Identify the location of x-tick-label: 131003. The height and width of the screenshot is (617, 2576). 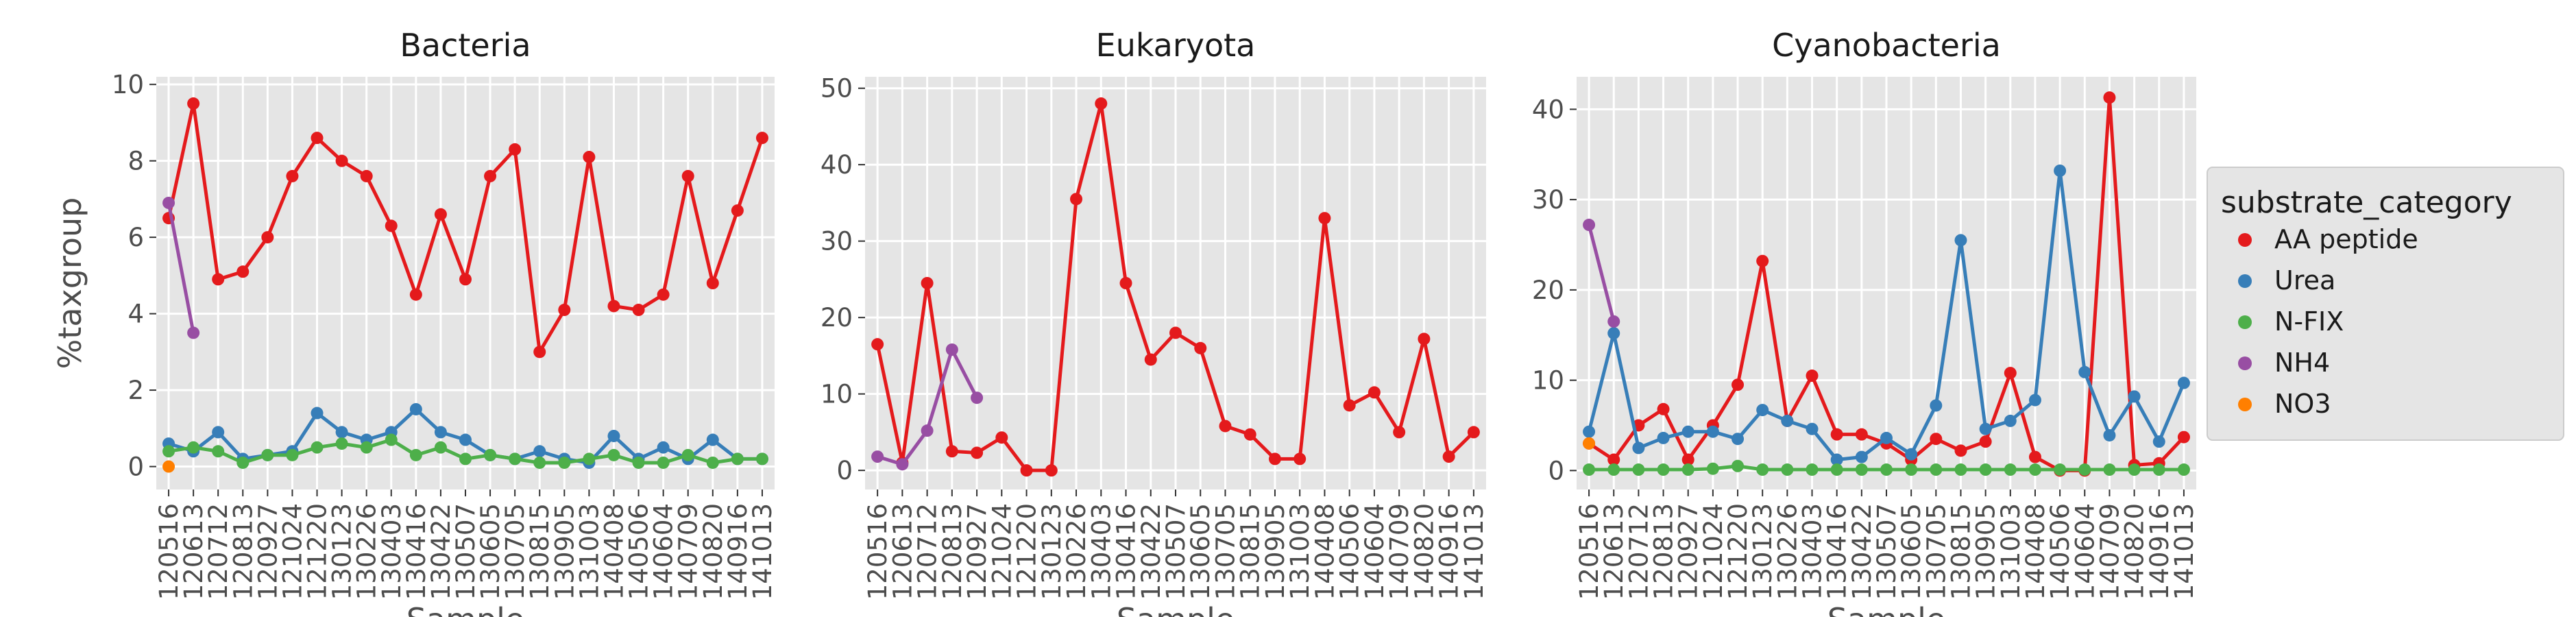
(1300, 552).